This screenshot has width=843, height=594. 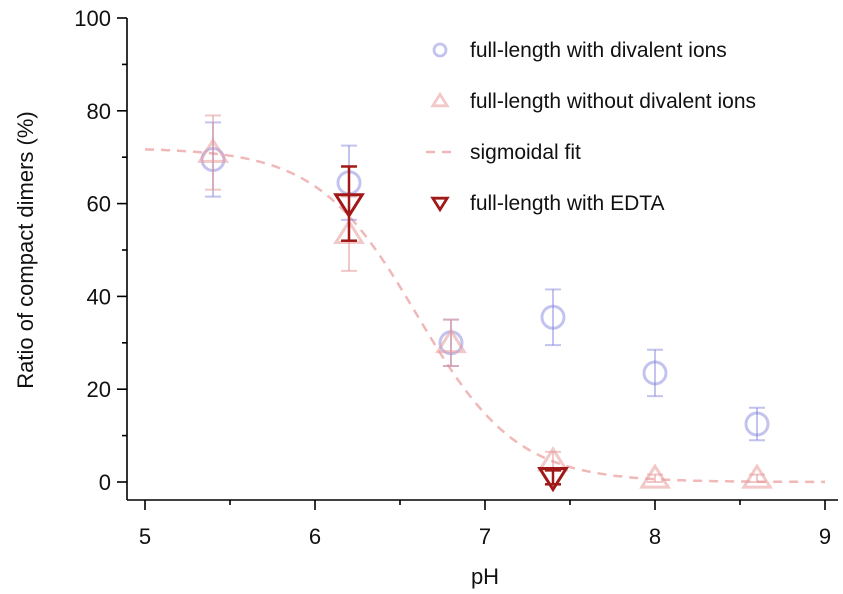 I want to click on x-tick-label: 7, so click(x=485, y=536).